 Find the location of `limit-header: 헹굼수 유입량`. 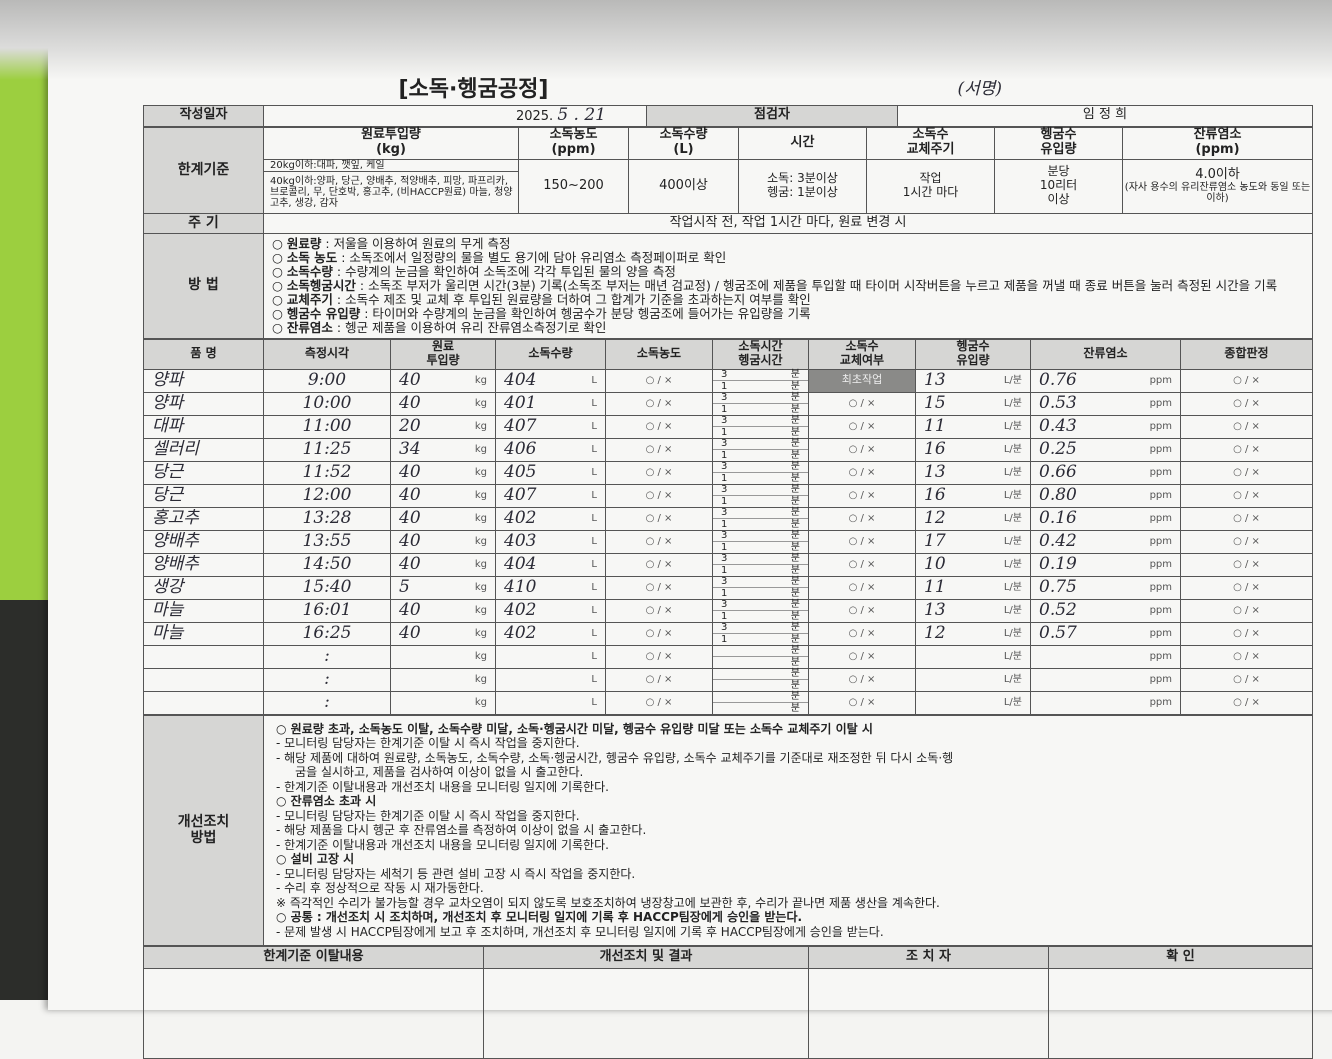

limit-header: 헹굼수 유입량 is located at coordinates (1059, 143).